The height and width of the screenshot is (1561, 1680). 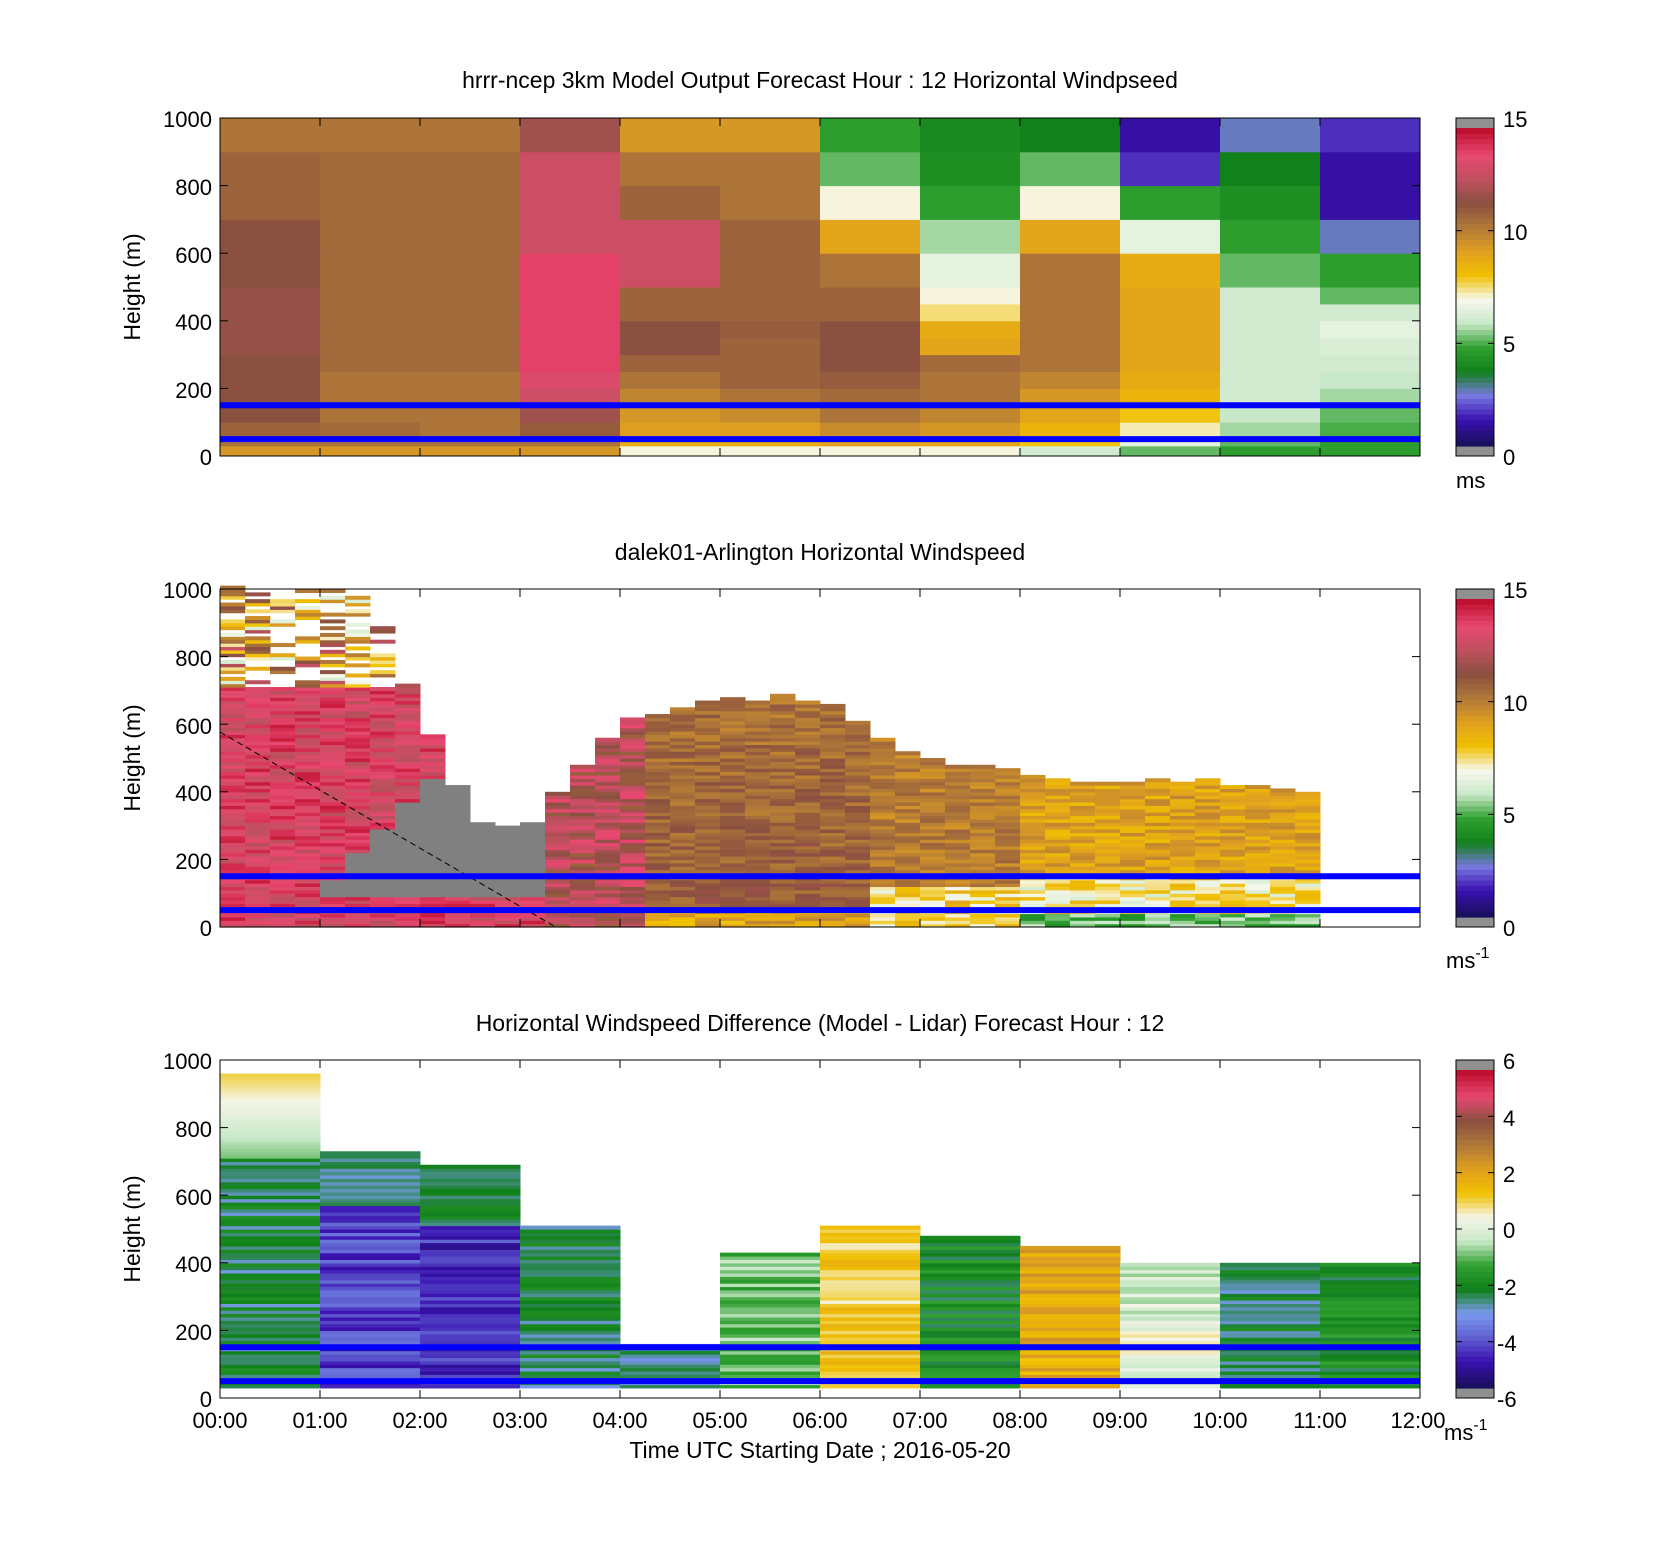 I want to click on x-tick-label: 05:00, so click(x=719, y=1420).